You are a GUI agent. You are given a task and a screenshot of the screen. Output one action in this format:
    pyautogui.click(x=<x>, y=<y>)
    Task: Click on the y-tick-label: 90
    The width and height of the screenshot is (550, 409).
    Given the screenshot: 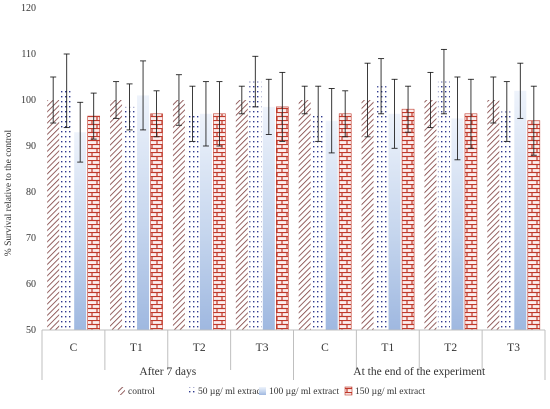 What is the action you would take?
    pyautogui.click(x=31, y=146)
    